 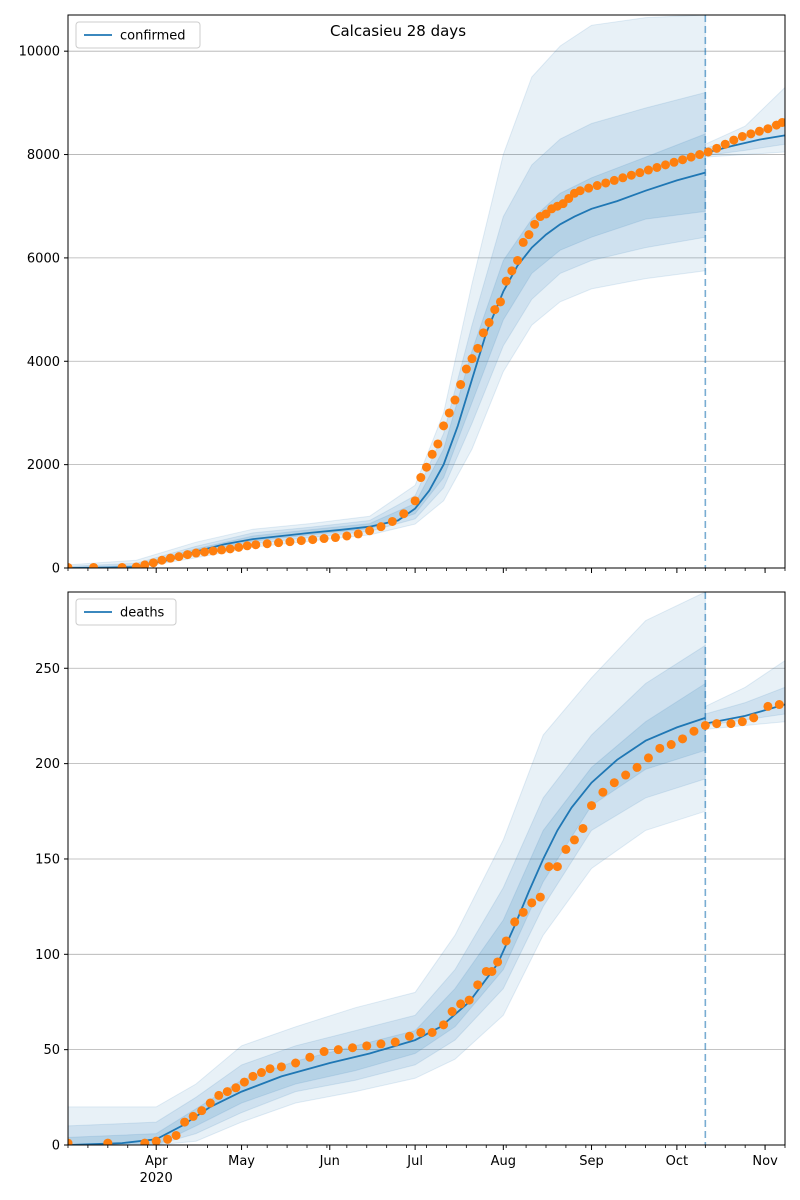 I want to click on legend: confirmed, so click(x=138, y=35).